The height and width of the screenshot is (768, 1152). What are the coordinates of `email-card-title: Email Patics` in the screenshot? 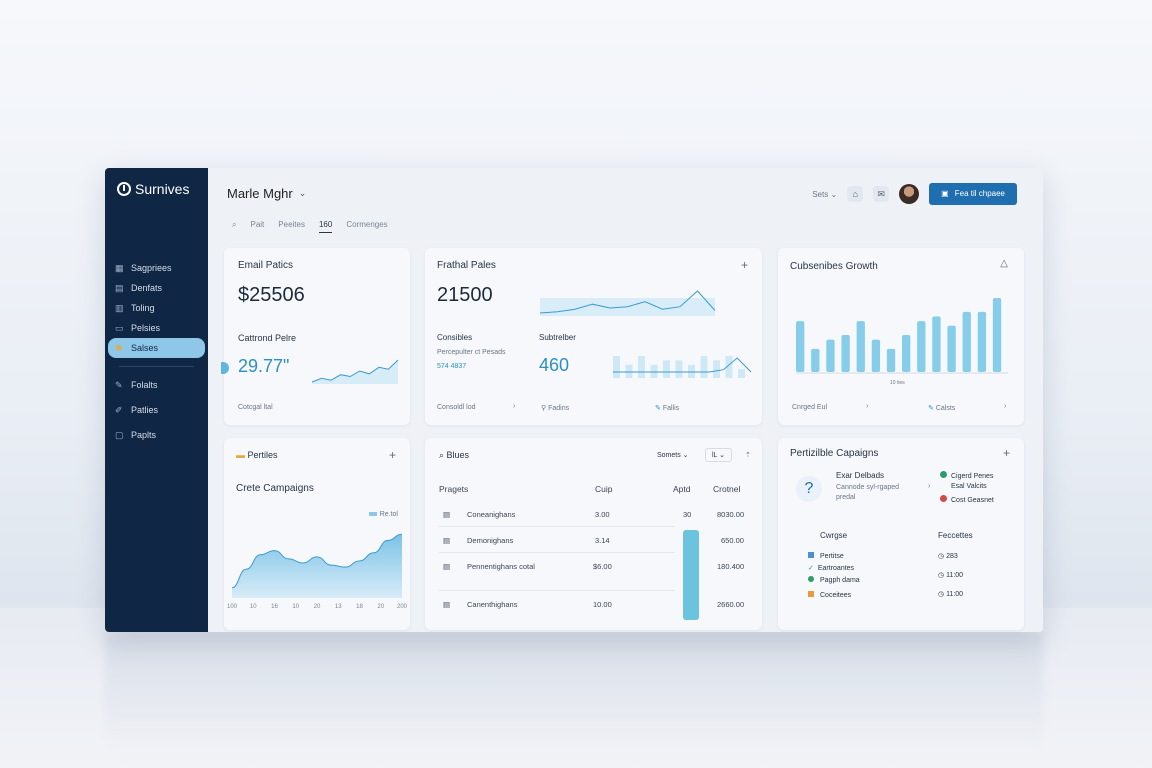 It's located at (266, 265).